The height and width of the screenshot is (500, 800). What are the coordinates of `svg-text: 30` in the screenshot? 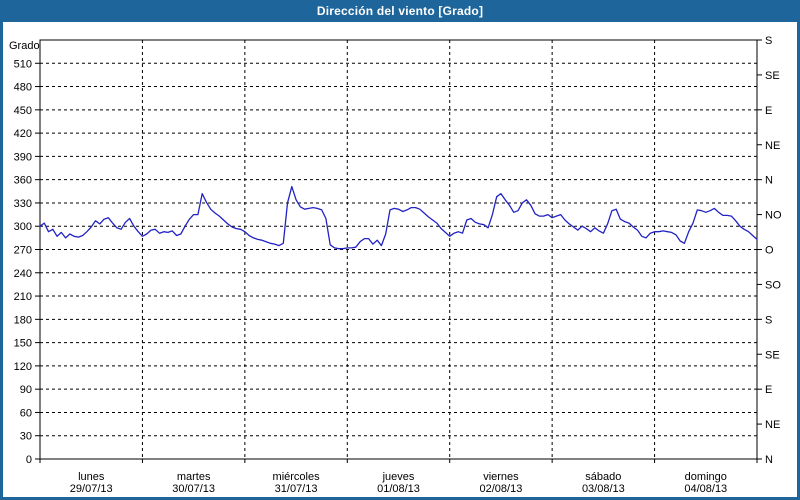 It's located at (26, 437).